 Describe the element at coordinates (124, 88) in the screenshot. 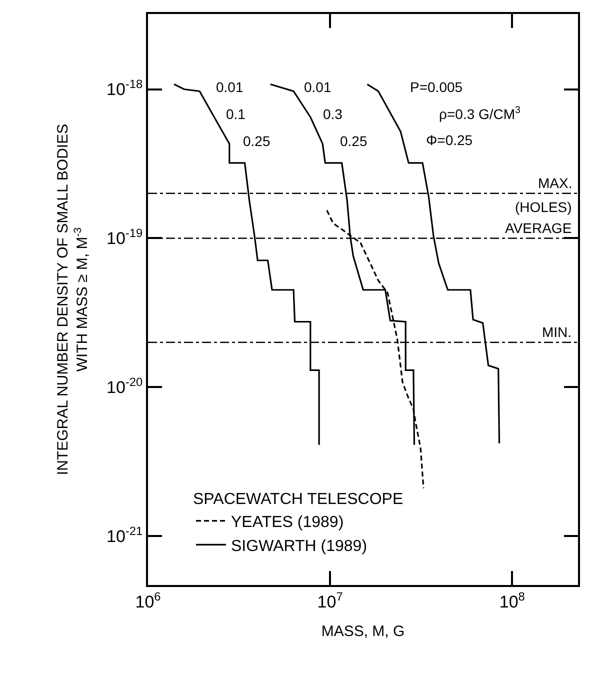

I see `y-tick-label: 10$^{-18}$` at that location.